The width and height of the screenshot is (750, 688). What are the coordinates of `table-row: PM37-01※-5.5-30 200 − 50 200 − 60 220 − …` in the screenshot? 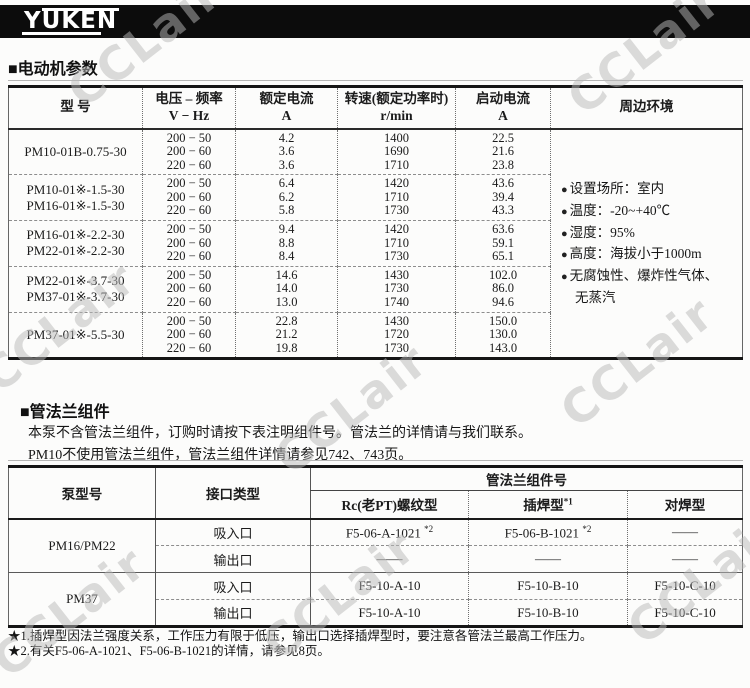 It's located at (375, 335).